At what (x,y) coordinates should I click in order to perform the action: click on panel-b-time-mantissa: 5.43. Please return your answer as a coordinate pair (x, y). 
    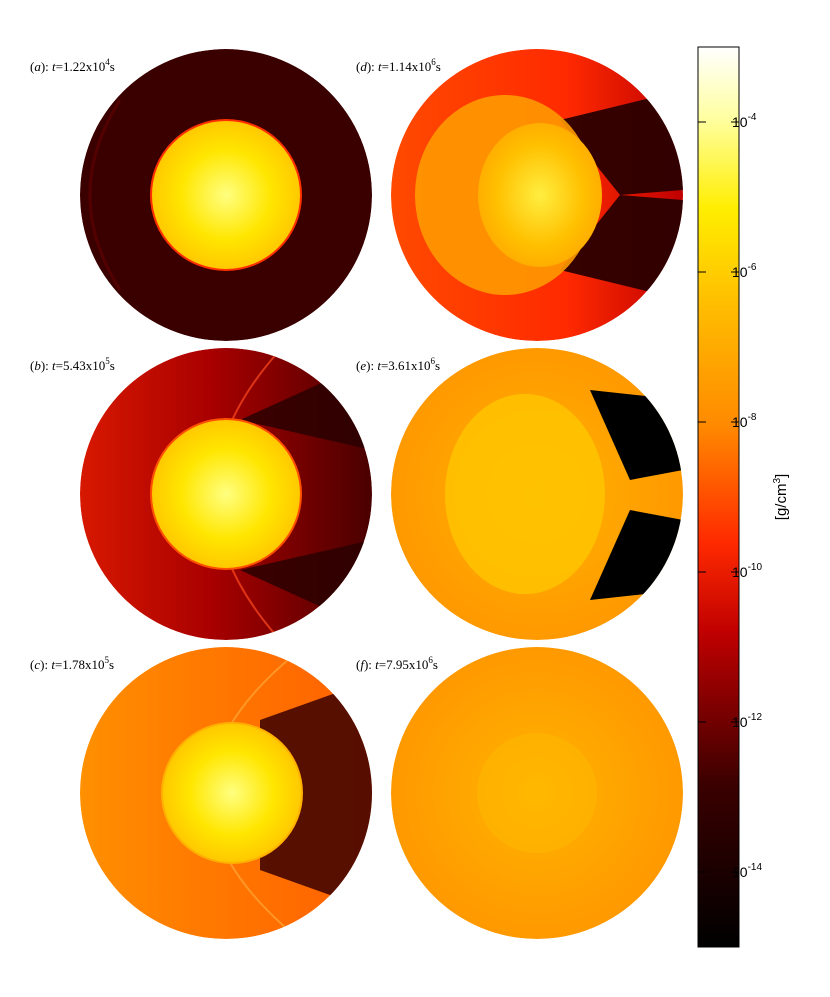
    Looking at the image, I should click on (74, 365).